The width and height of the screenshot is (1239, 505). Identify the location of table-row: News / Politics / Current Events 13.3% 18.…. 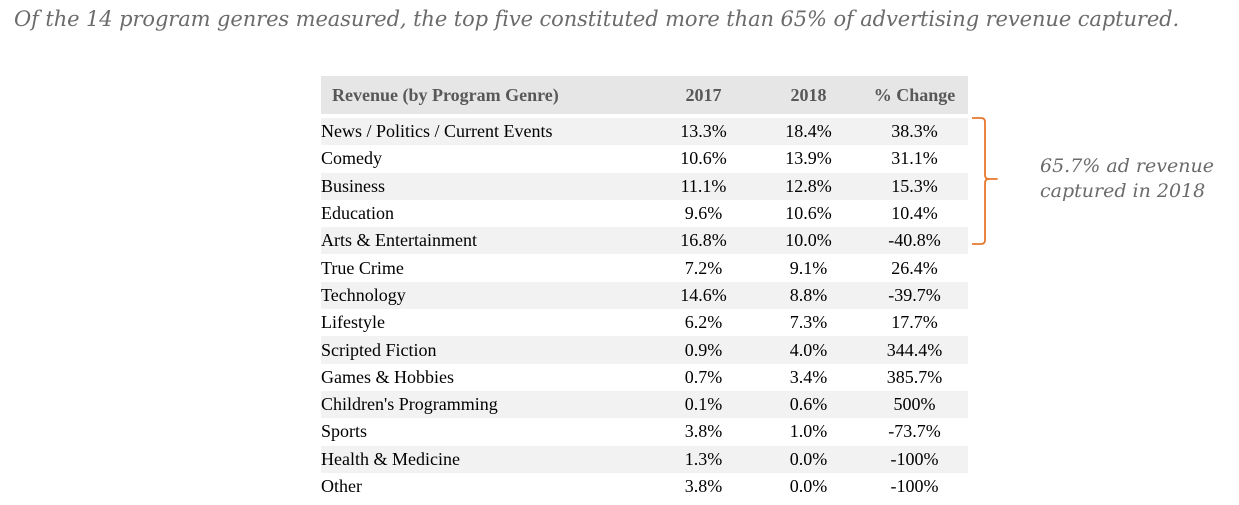
(644, 132).